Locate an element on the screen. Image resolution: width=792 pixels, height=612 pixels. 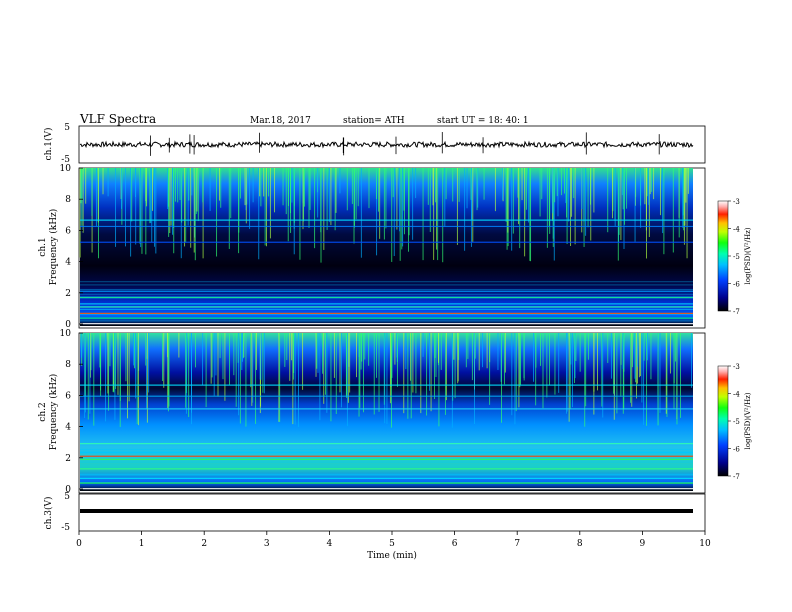
ch2-colorbar-ticks: -3 -4 -5 -6 -7 is located at coordinates (734, 422).